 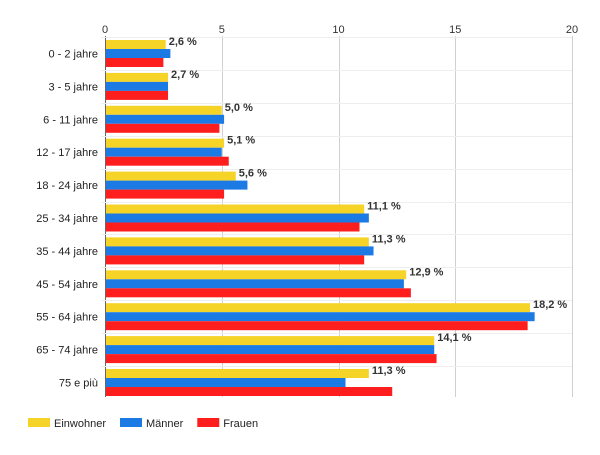 I want to click on x-tick-label: 15, so click(x=455, y=30).